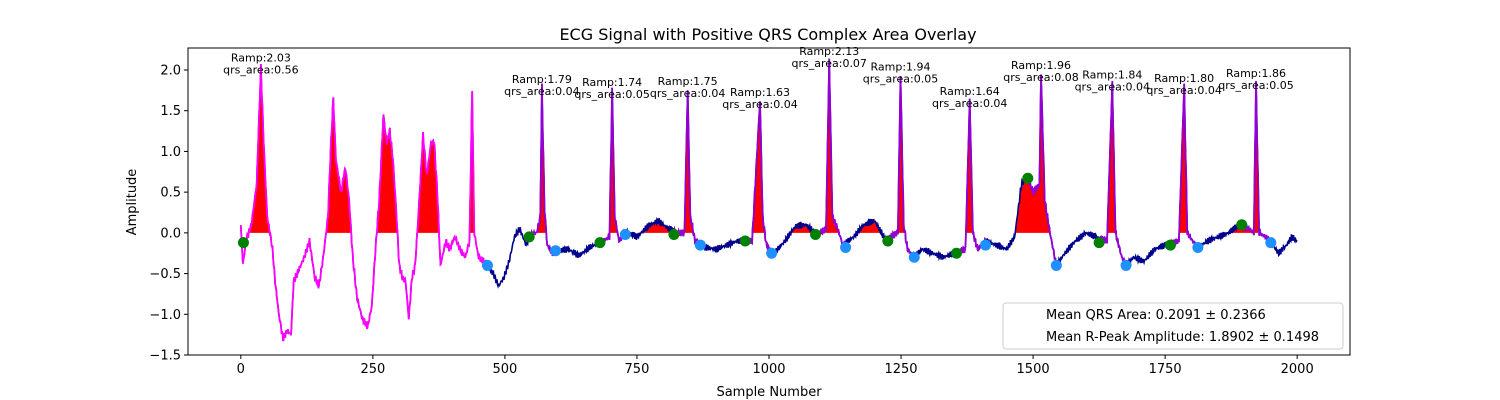 The width and height of the screenshot is (1500, 400). What do you see at coordinates (261, 58) in the screenshot?
I see `ramp-annotation-1: Ramp:2.03` at bounding box center [261, 58].